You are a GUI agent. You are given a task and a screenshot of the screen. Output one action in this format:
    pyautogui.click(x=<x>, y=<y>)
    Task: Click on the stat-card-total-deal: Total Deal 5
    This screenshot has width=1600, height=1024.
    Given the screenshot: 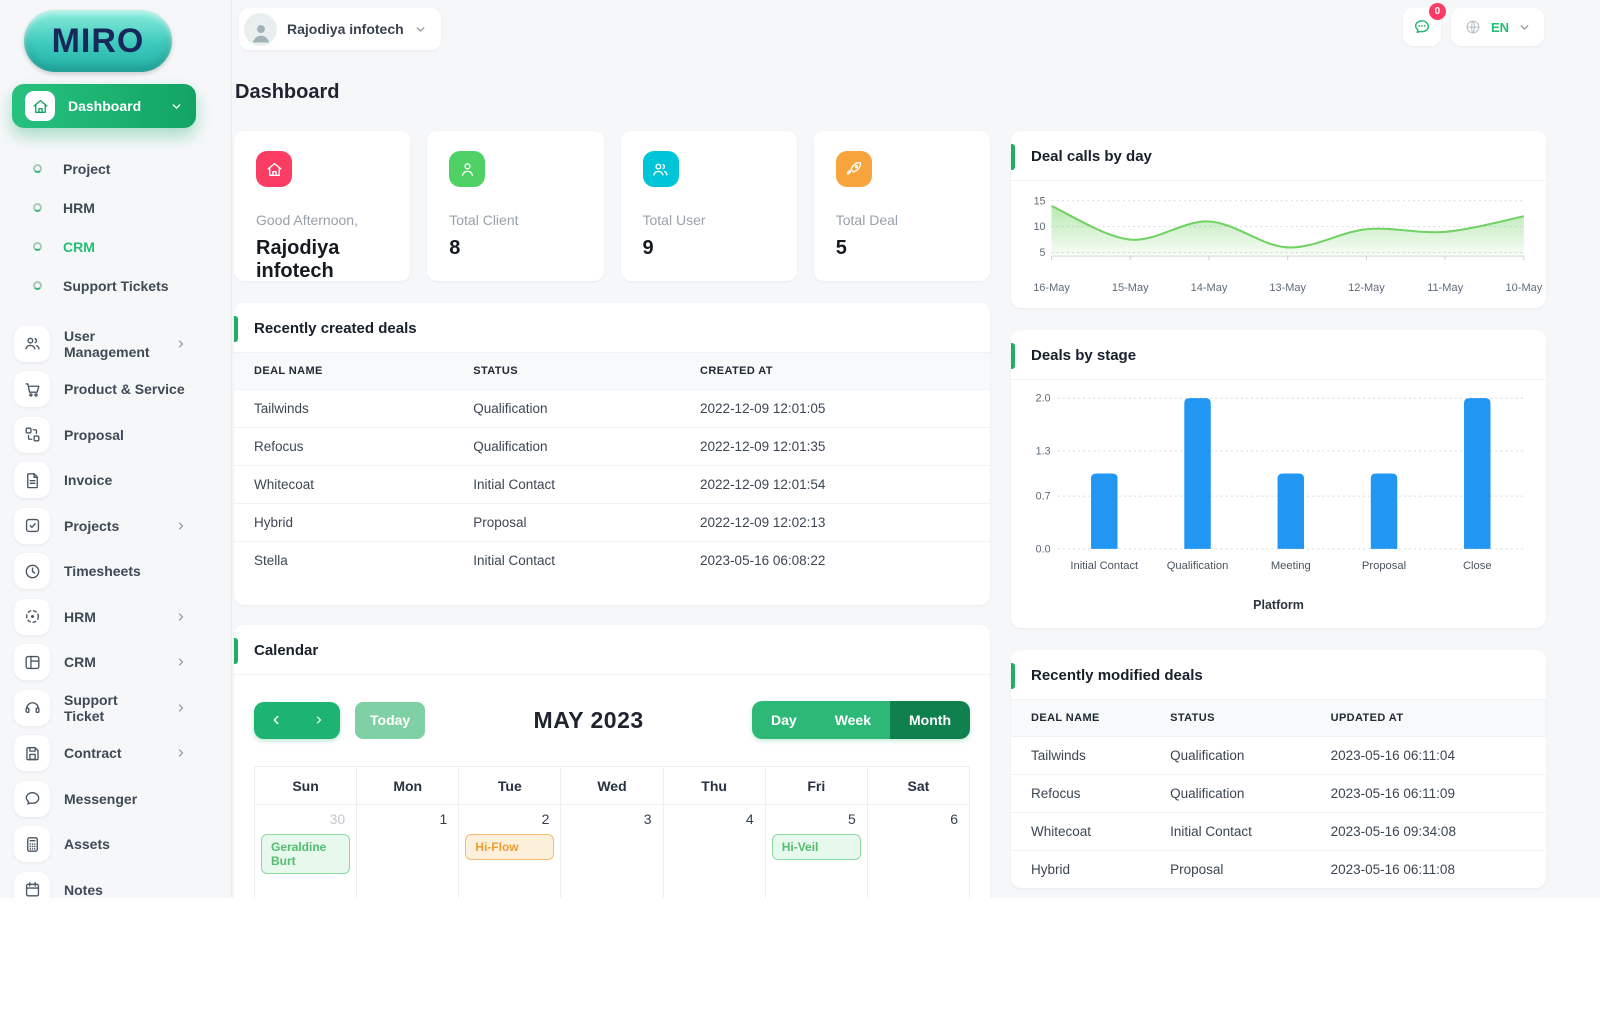 What is the action you would take?
    pyautogui.click(x=901, y=206)
    